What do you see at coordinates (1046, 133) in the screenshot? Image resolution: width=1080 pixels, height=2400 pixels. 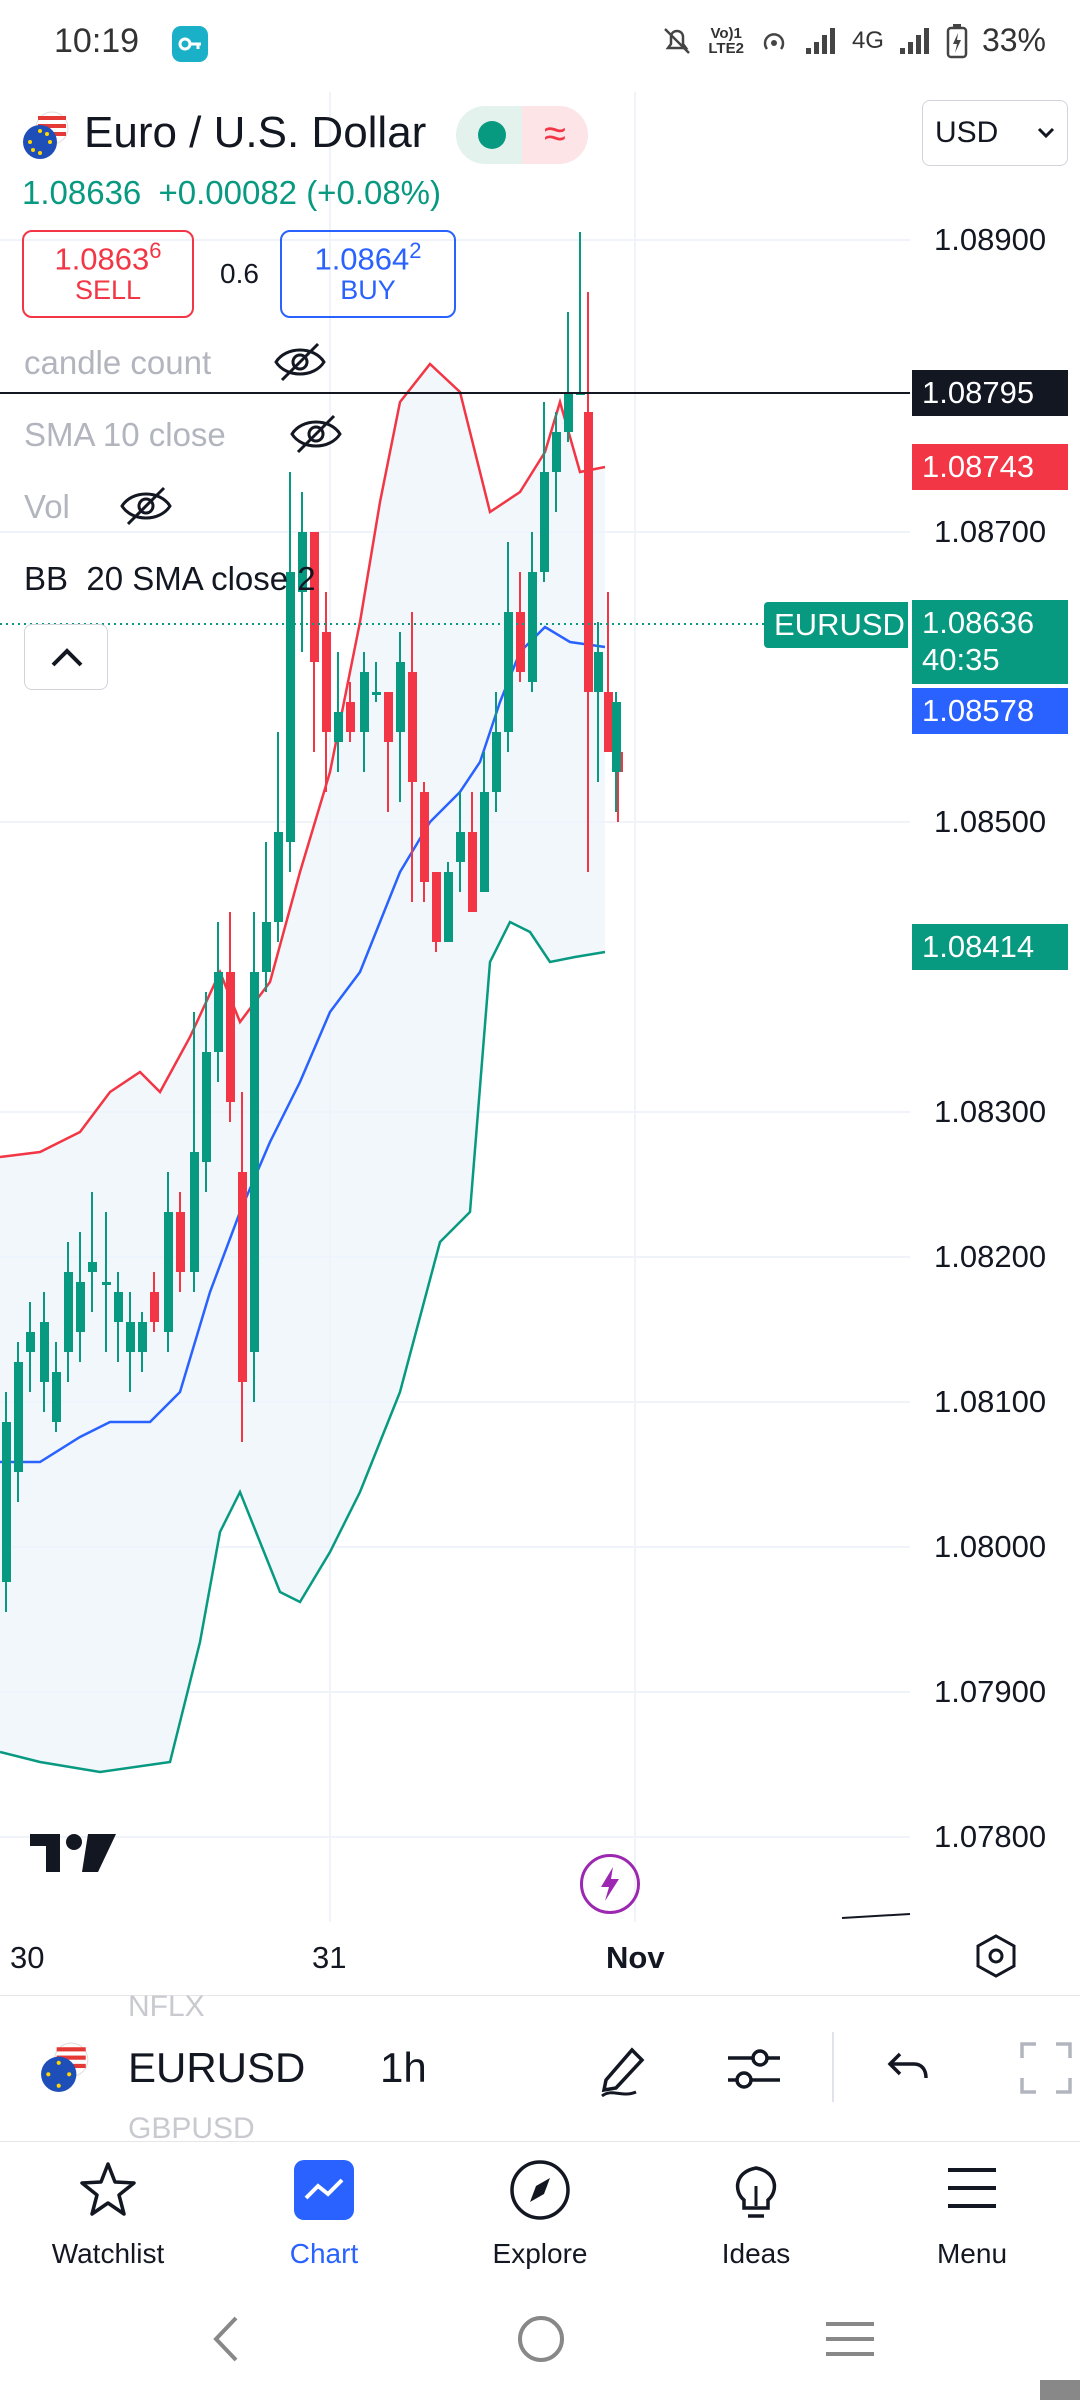 I see `chevron-down-icon` at bounding box center [1046, 133].